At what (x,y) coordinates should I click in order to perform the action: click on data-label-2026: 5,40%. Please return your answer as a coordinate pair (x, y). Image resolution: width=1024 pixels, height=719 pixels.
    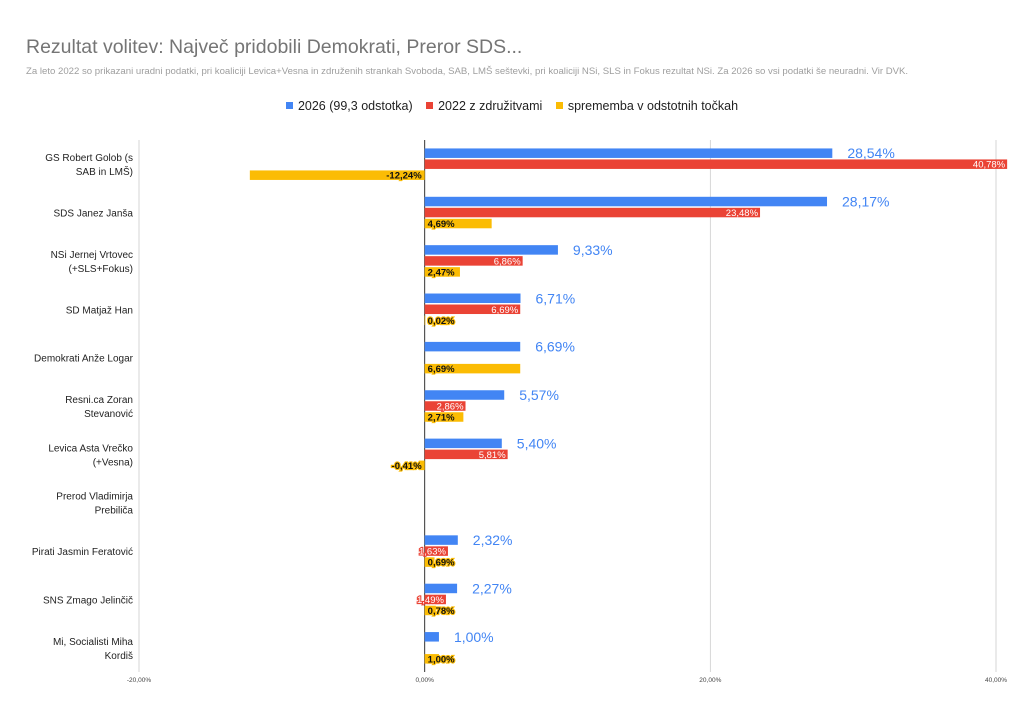
    Looking at the image, I should click on (537, 443).